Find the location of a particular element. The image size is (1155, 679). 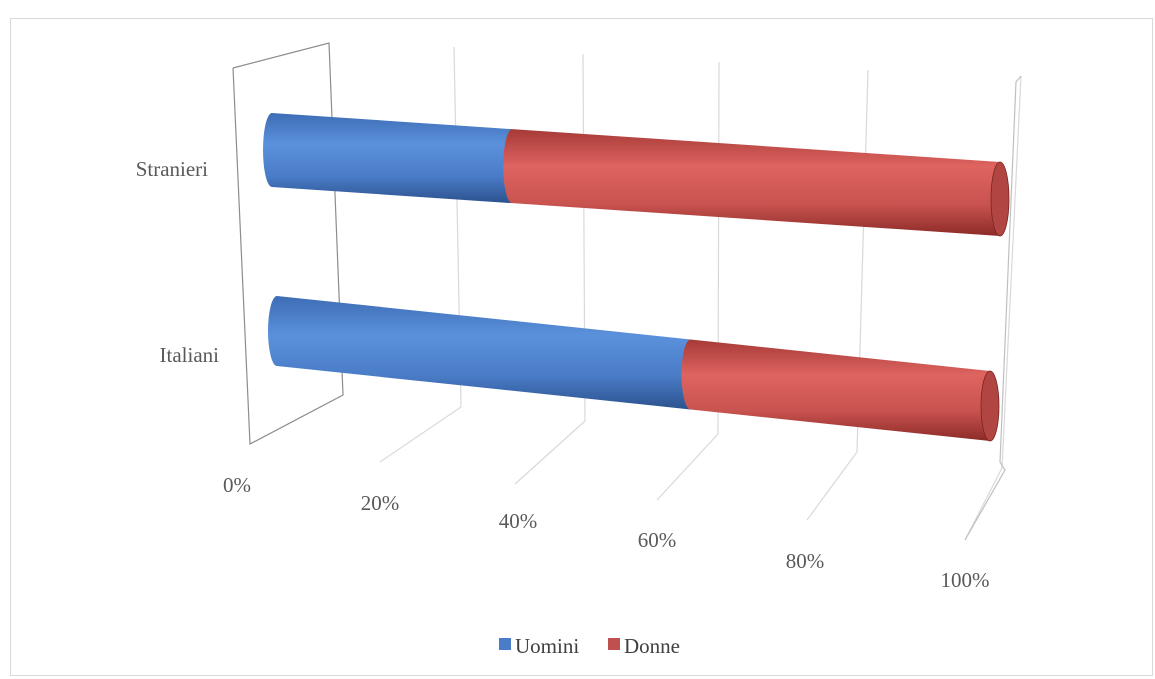

bar-donne-stranieri is located at coordinates (751, 182).